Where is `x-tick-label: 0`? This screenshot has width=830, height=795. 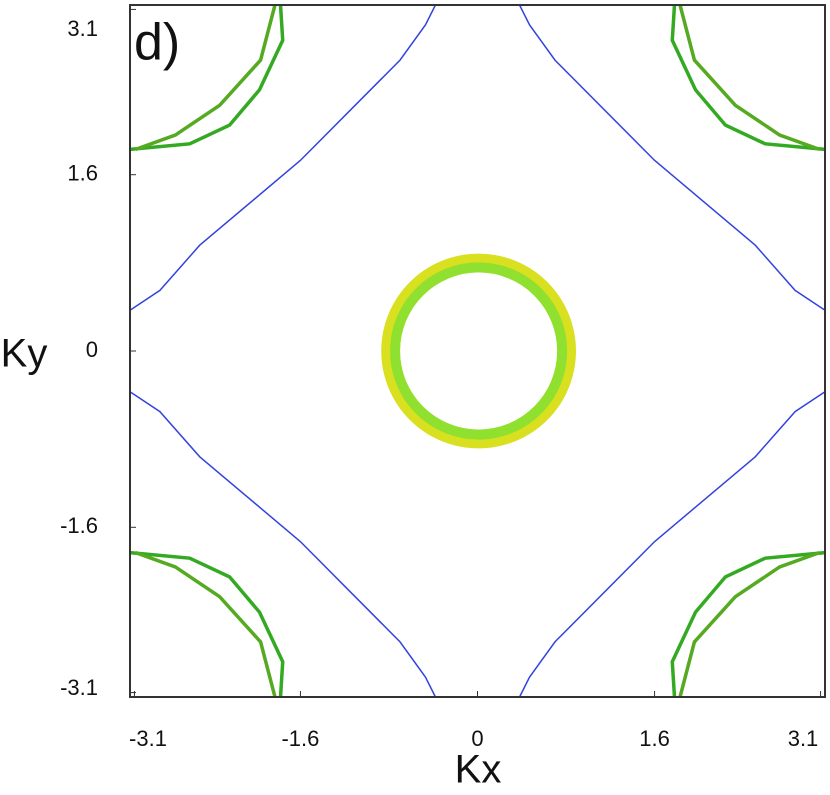
x-tick-label: 0 is located at coordinates (477, 738).